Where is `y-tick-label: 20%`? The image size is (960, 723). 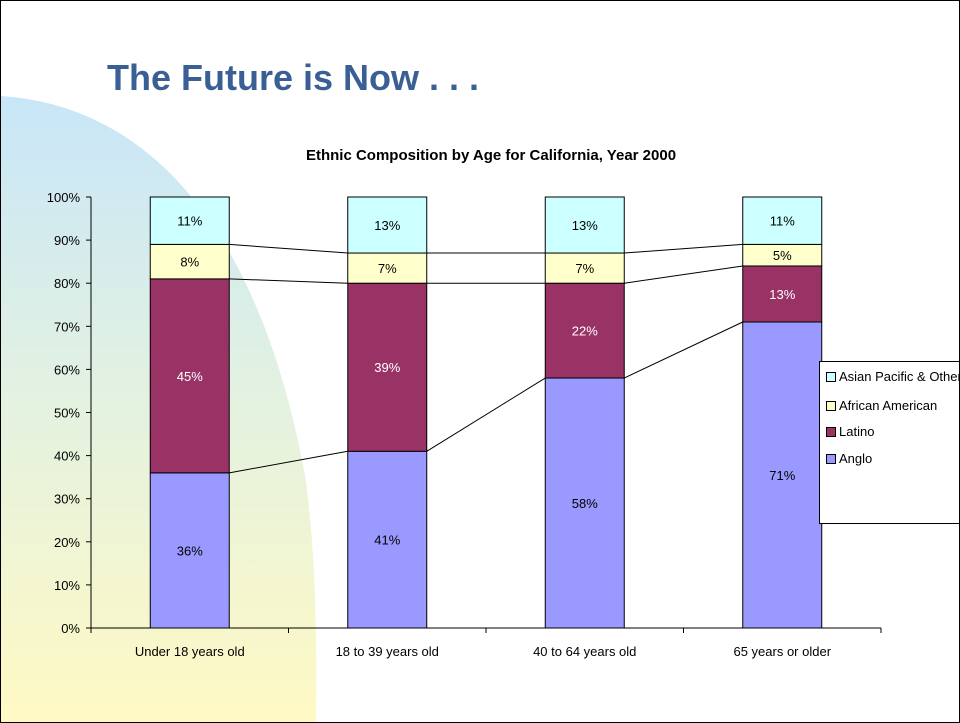 y-tick-label: 20% is located at coordinates (67, 542).